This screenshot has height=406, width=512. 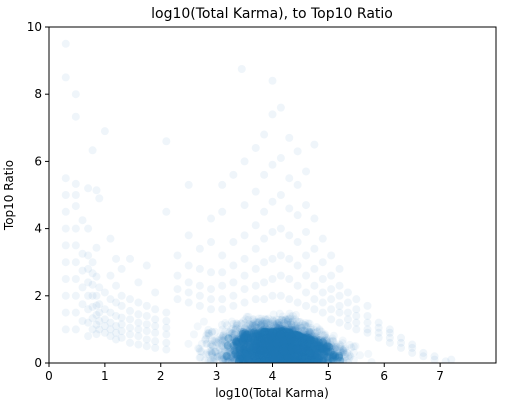 What do you see at coordinates (440, 376) in the screenshot?
I see `x-tick-label: 7` at bounding box center [440, 376].